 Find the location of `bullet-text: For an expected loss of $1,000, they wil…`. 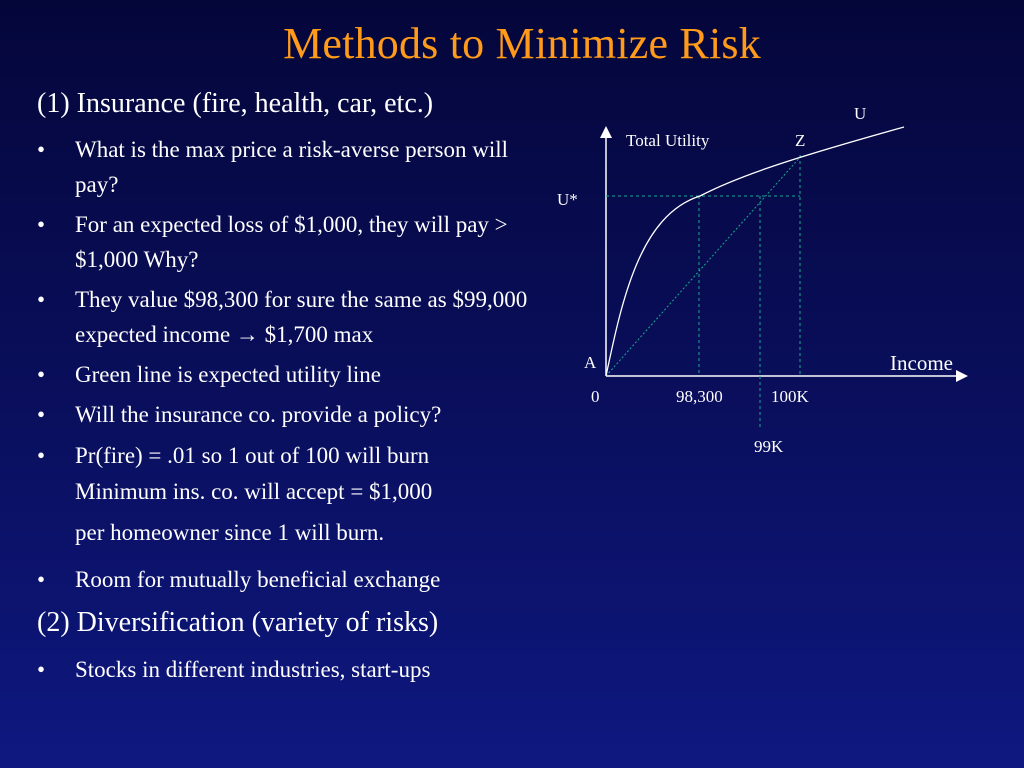

bullet-text: For an expected loss of $1,000, they wil… is located at coordinates (291, 242).